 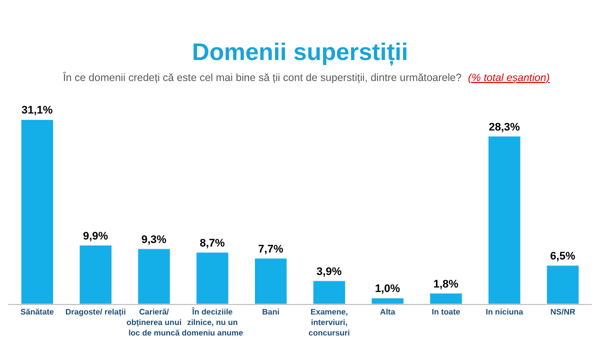 What do you see at coordinates (509, 78) in the screenshot?
I see `text: (% total eșantion)` at bounding box center [509, 78].